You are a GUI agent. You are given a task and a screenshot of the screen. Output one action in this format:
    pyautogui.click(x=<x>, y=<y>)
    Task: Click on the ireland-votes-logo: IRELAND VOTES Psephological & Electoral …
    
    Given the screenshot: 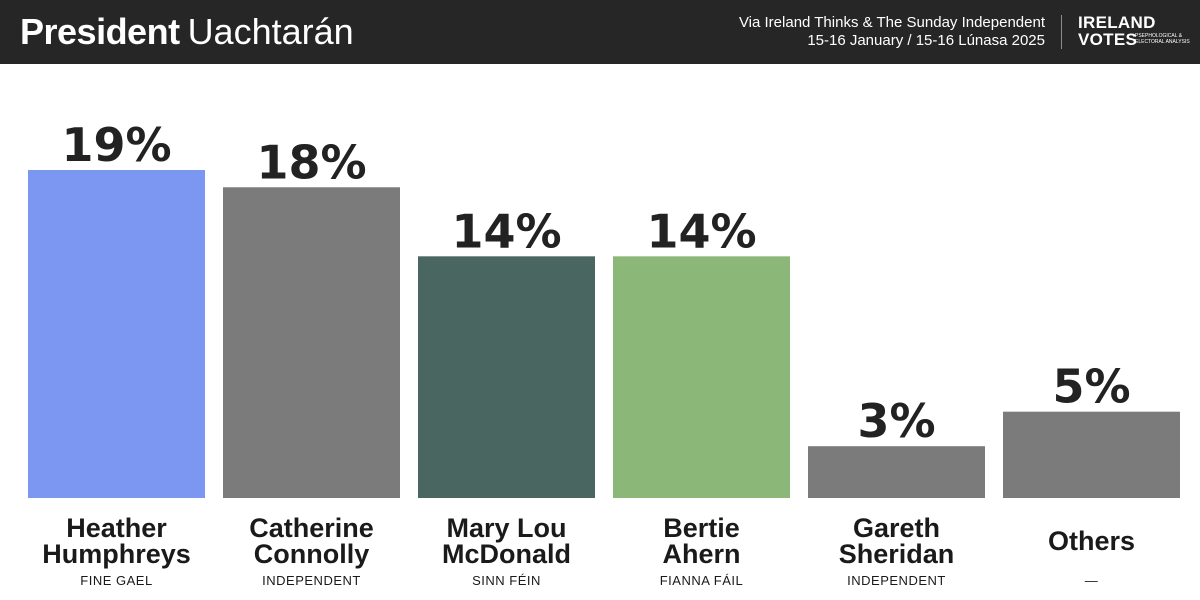 What is the action you would take?
    pyautogui.click(x=1134, y=31)
    